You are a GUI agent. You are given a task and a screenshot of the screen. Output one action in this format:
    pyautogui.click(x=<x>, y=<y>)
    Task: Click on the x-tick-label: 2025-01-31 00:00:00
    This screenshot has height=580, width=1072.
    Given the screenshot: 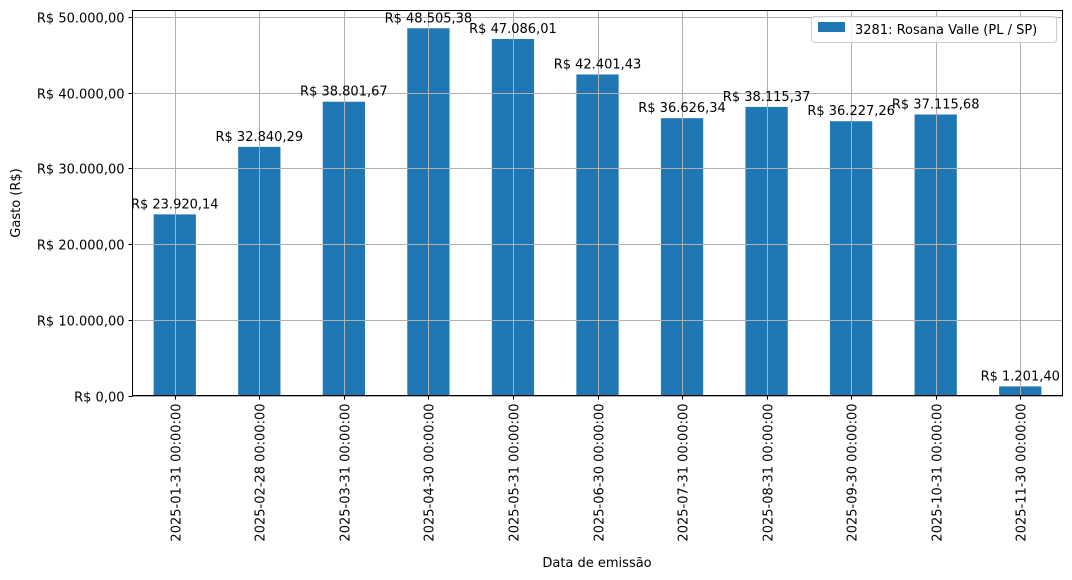 What is the action you would take?
    pyautogui.click(x=177, y=473)
    